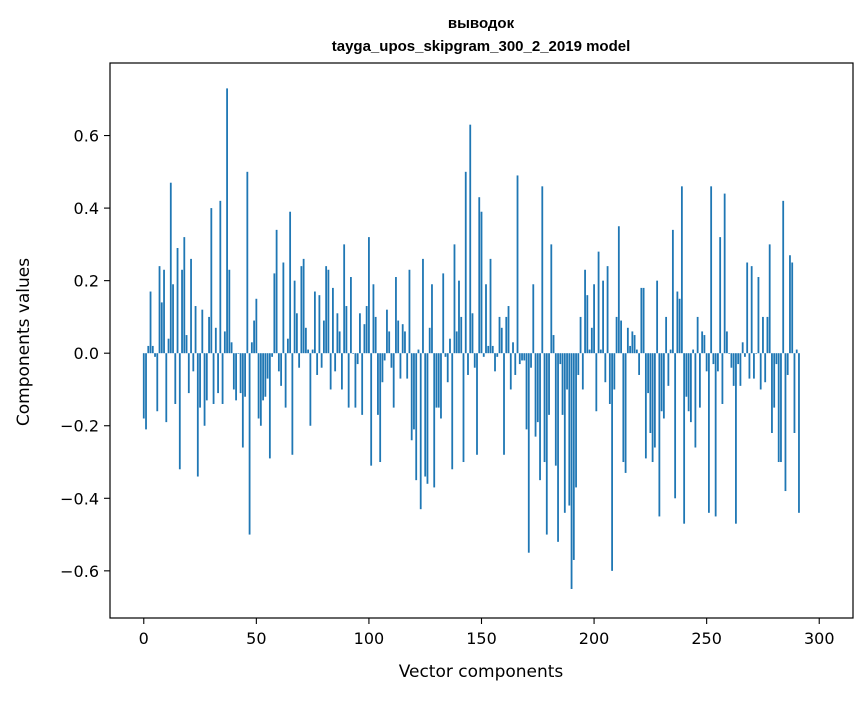 The image size is (867, 701). What do you see at coordinates (79, 498) in the screenshot?
I see `y-tick-label: −0.4` at bounding box center [79, 498].